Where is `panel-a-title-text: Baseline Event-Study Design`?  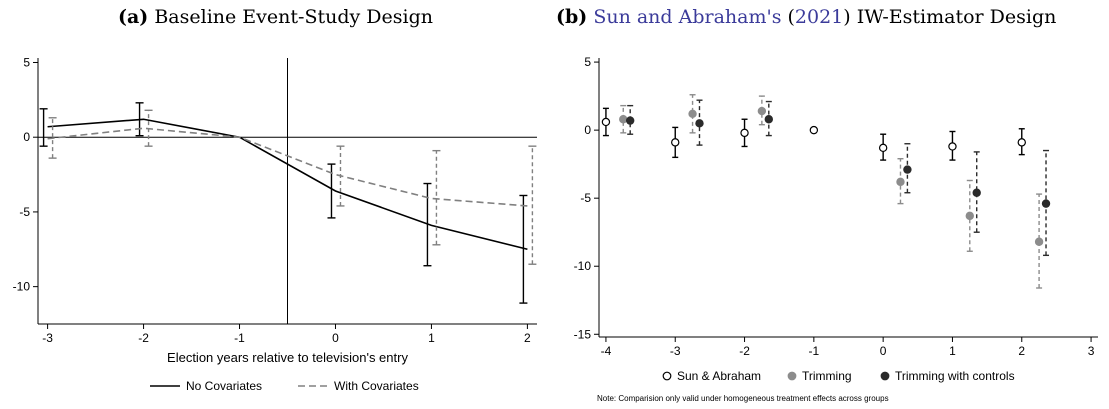 panel-a-title-text: Baseline Event-Study Design is located at coordinates (293, 17).